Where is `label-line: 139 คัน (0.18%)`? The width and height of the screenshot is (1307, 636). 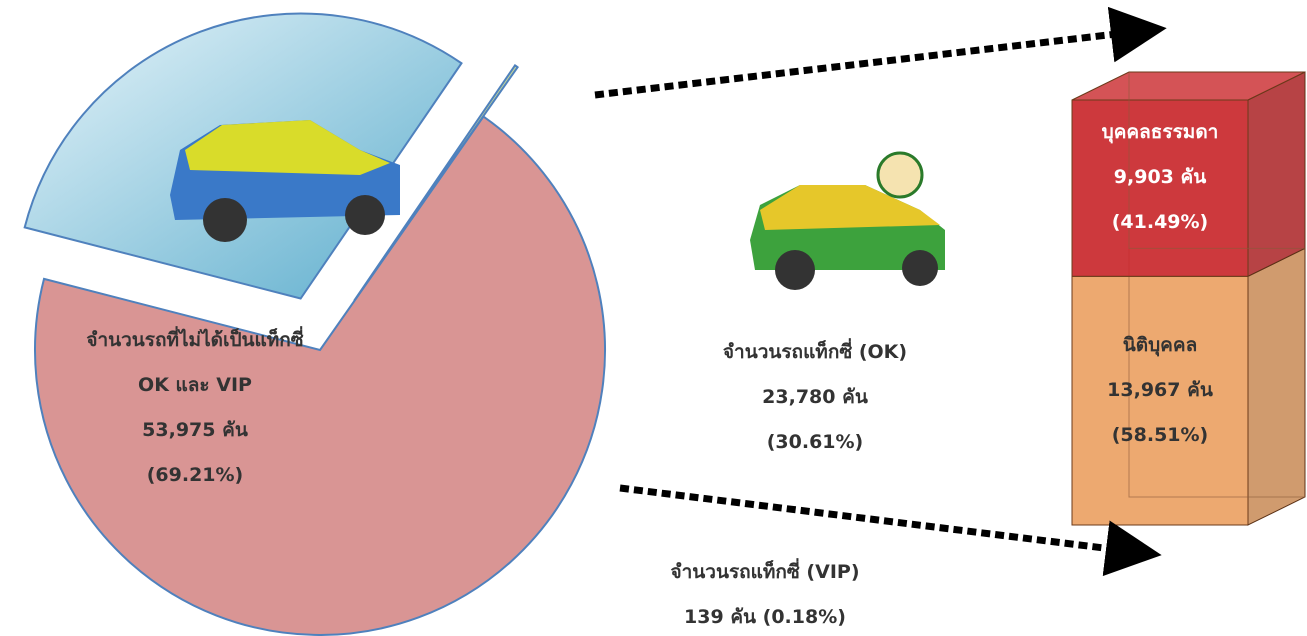 label-line: 139 คัน (0.18%) is located at coordinates (764, 615).